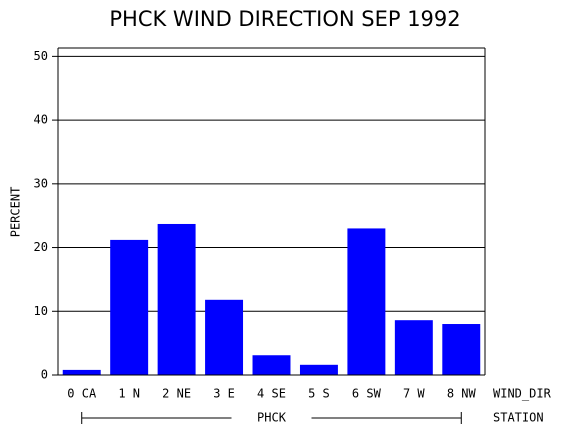  What do you see at coordinates (367, 394) in the screenshot?
I see `x-tick-label: 6 SW` at bounding box center [367, 394].